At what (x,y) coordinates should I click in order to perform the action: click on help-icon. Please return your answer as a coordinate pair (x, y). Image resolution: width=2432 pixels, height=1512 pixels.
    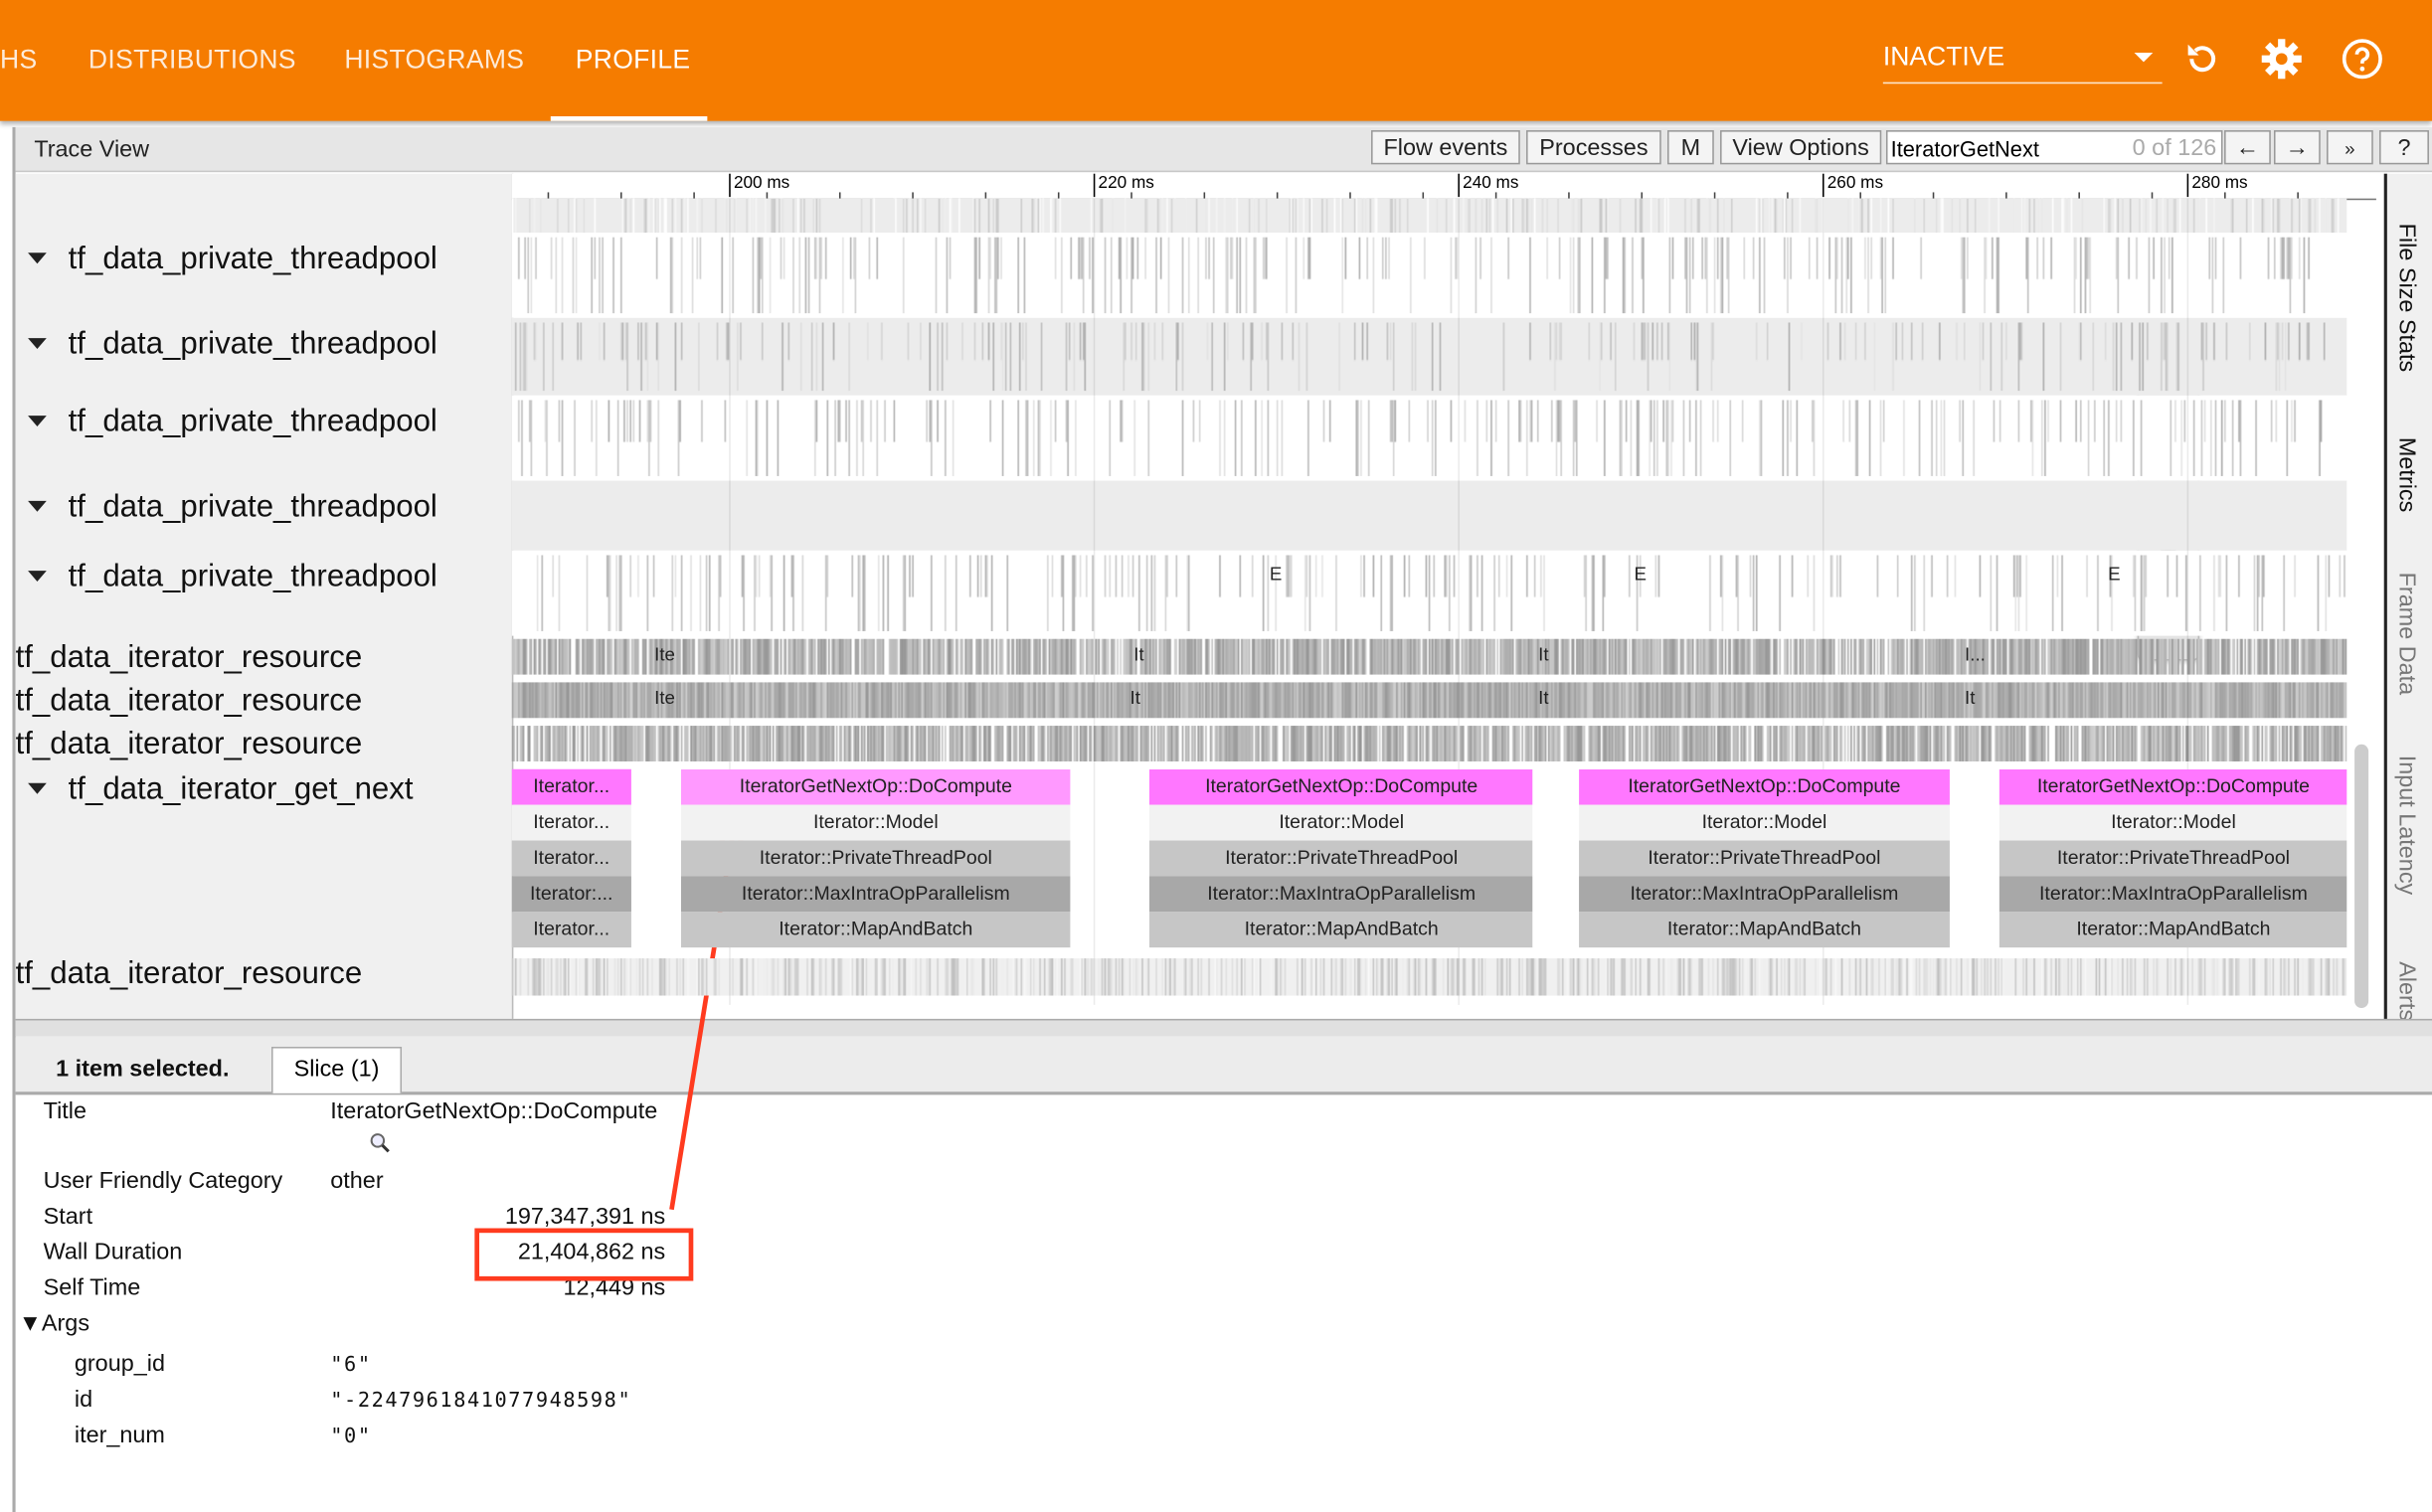
    Looking at the image, I should click on (2362, 59).